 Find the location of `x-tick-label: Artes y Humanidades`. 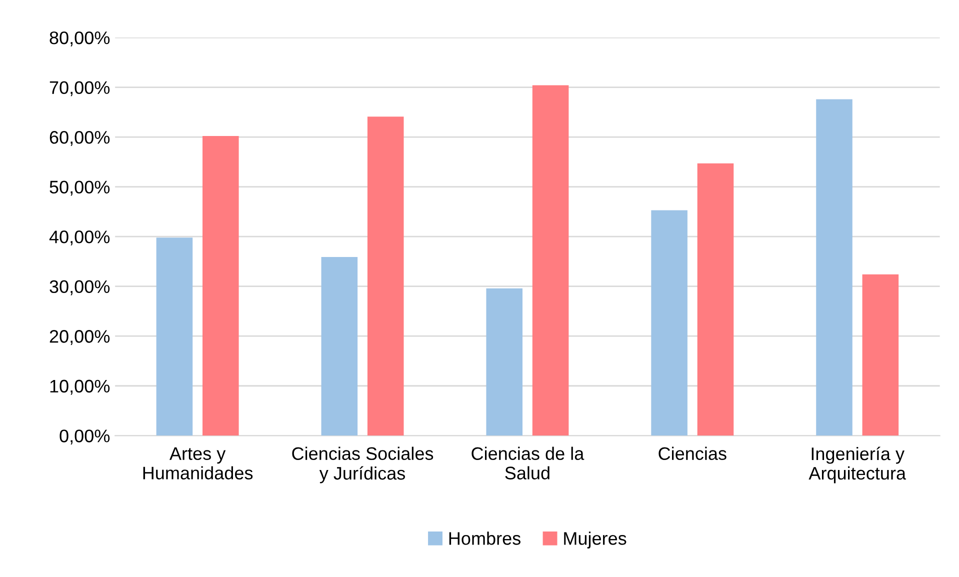

x-tick-label: Artes y Humanidades is located at coordinates (198, 463).